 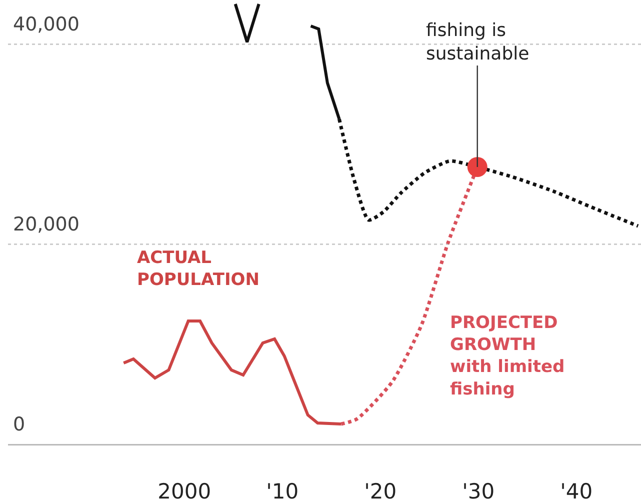 I want to click on y-tick-label: 0, so click(x=19, y=425).